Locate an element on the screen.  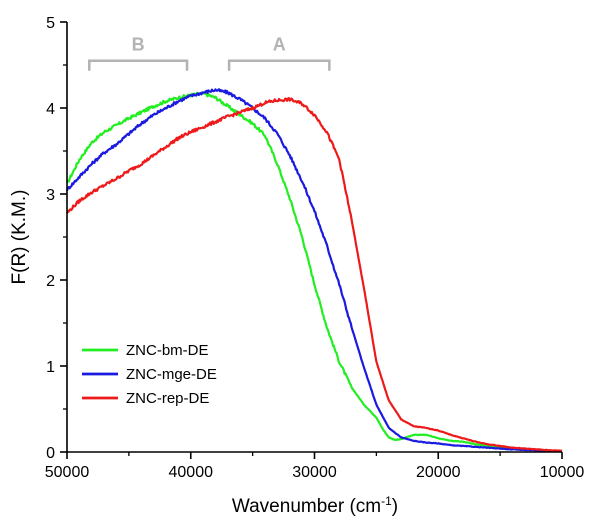
annotation-label-B: B is located at coordinates (138, 45).